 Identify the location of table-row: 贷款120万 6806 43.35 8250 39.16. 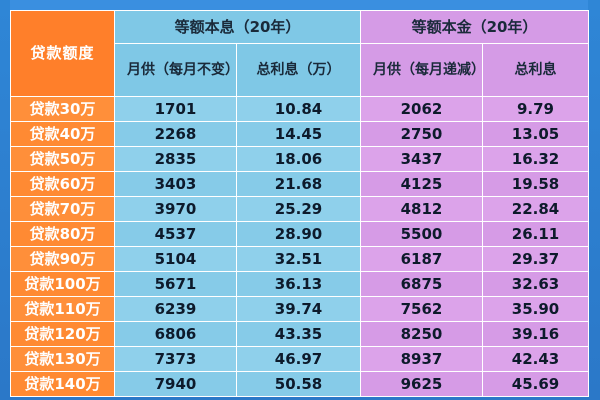
(299, 334).